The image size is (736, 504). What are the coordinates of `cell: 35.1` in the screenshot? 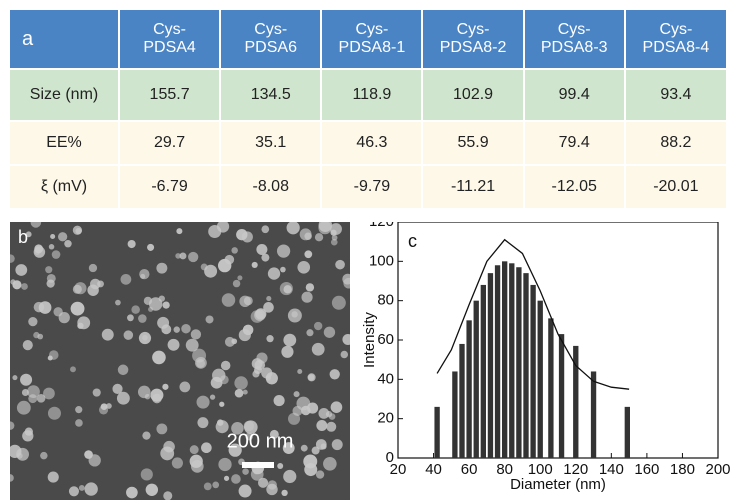 It's located at (270, 142).